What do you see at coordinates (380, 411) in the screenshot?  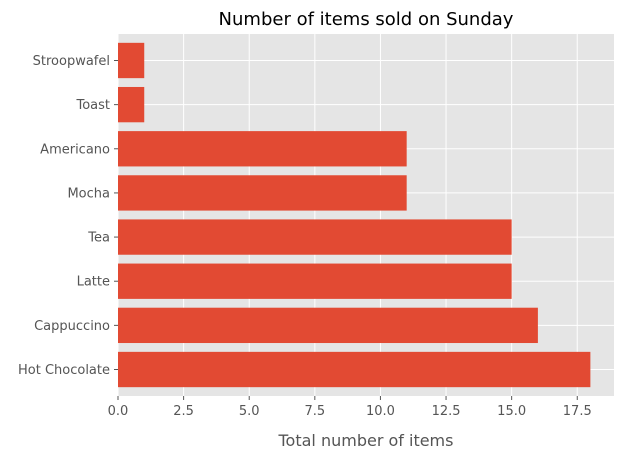 I see `x-tick-label: 10.0` at bounding box center [380, 411].